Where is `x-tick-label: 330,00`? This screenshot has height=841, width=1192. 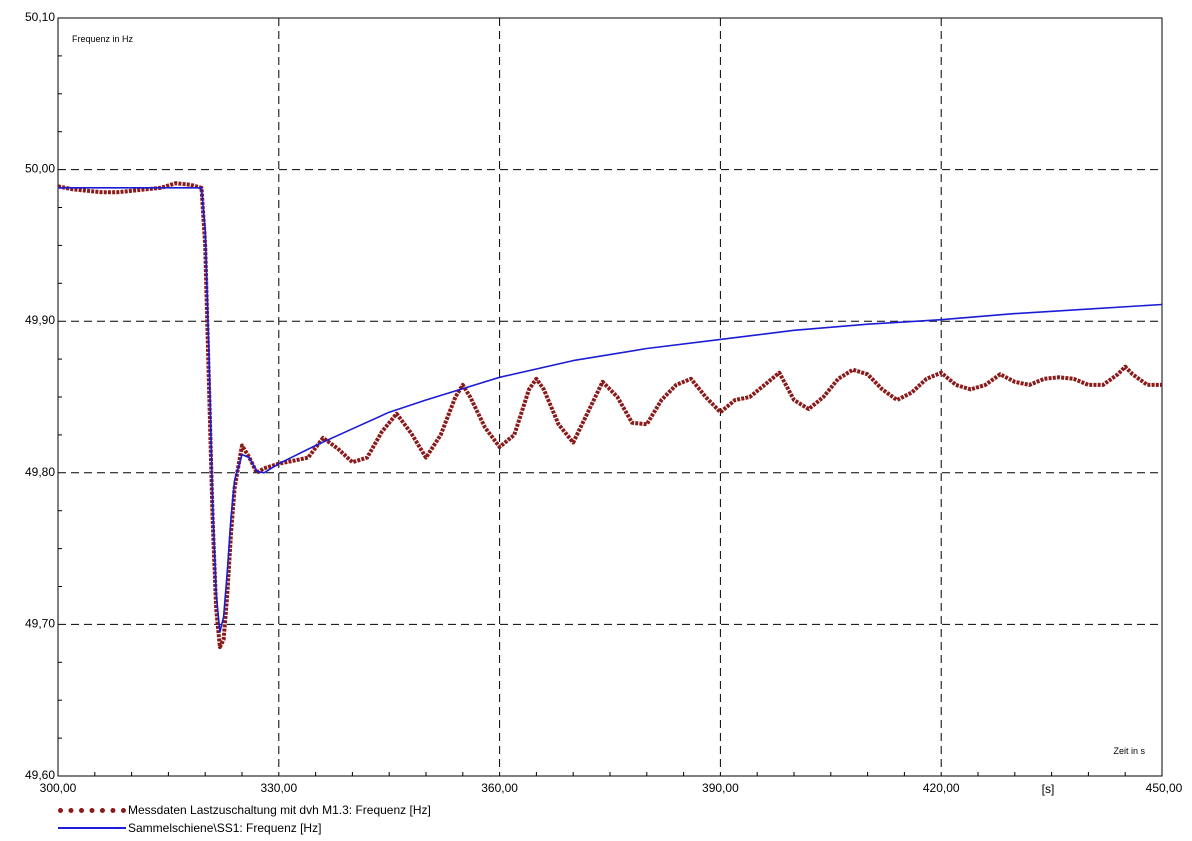 x-tick-label: 330,00 is located at coordinates (278, 788).